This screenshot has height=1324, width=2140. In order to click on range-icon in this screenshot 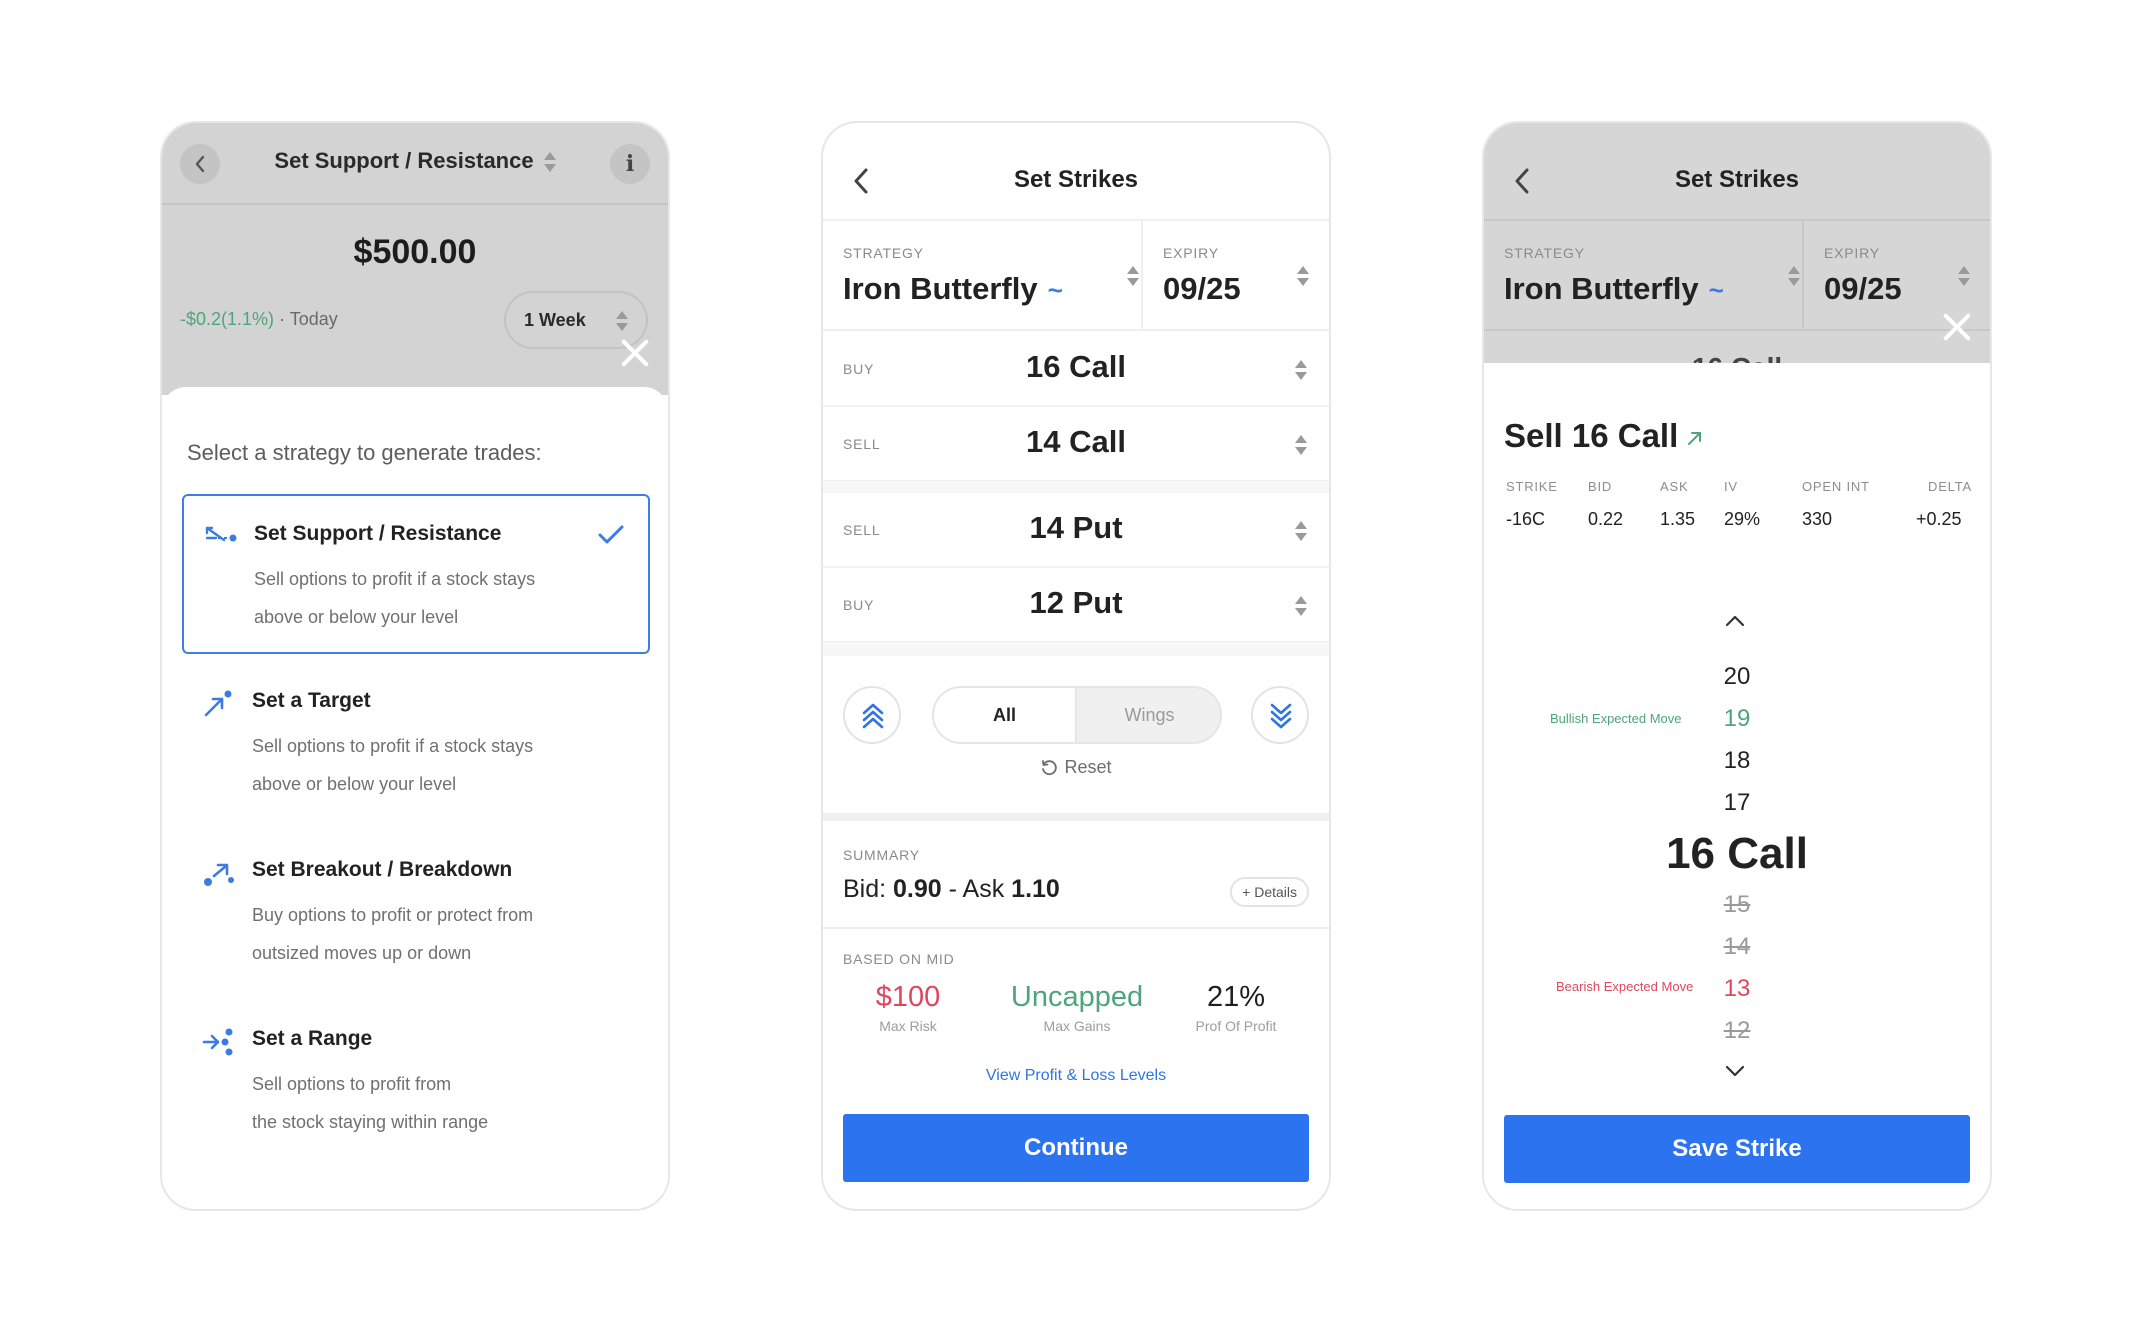, I will do `click(217, 1042)`.